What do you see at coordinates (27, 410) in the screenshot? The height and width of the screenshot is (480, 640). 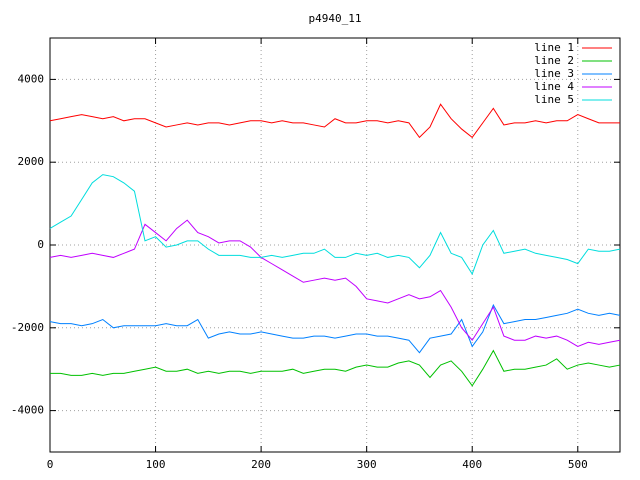 I see `y-tick-label: -4000` at bounding box center [27, 410].